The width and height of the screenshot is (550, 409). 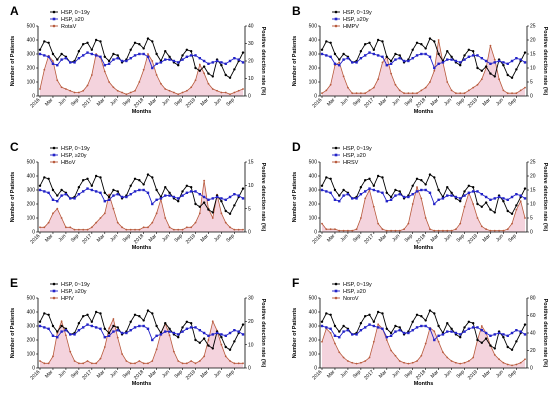 I want to click on right-tick-label: 60, so click(x=533, y=316).